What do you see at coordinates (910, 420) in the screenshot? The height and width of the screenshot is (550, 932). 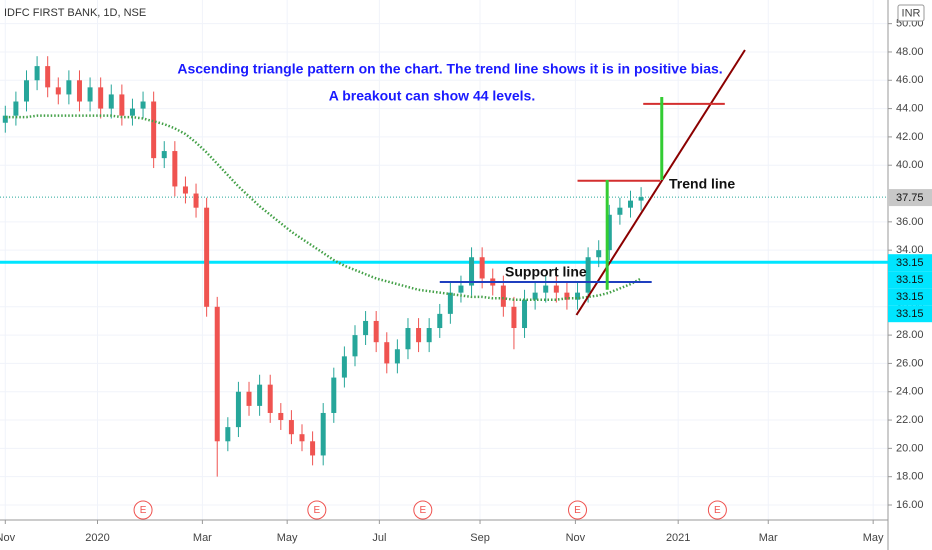 I see `y-tick-label: 22.00` at bounding box center [910, 420].